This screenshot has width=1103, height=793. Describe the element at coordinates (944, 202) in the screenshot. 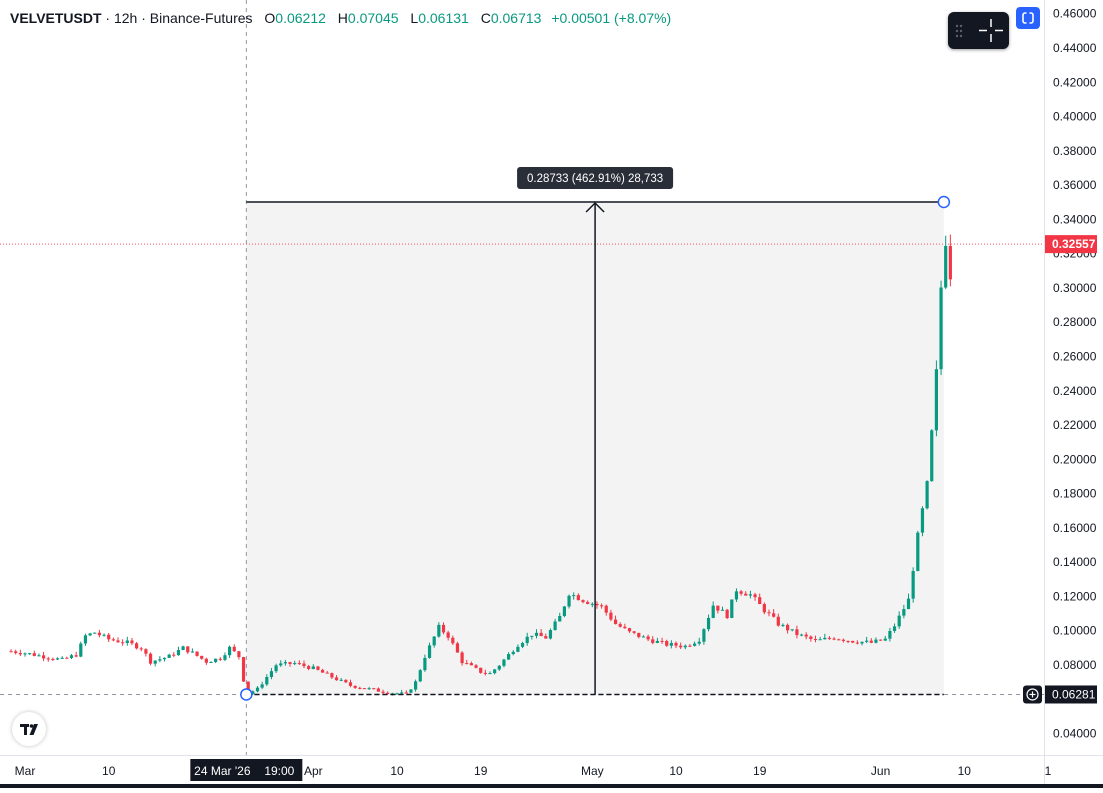

I see `measure-handle-end` at that location.